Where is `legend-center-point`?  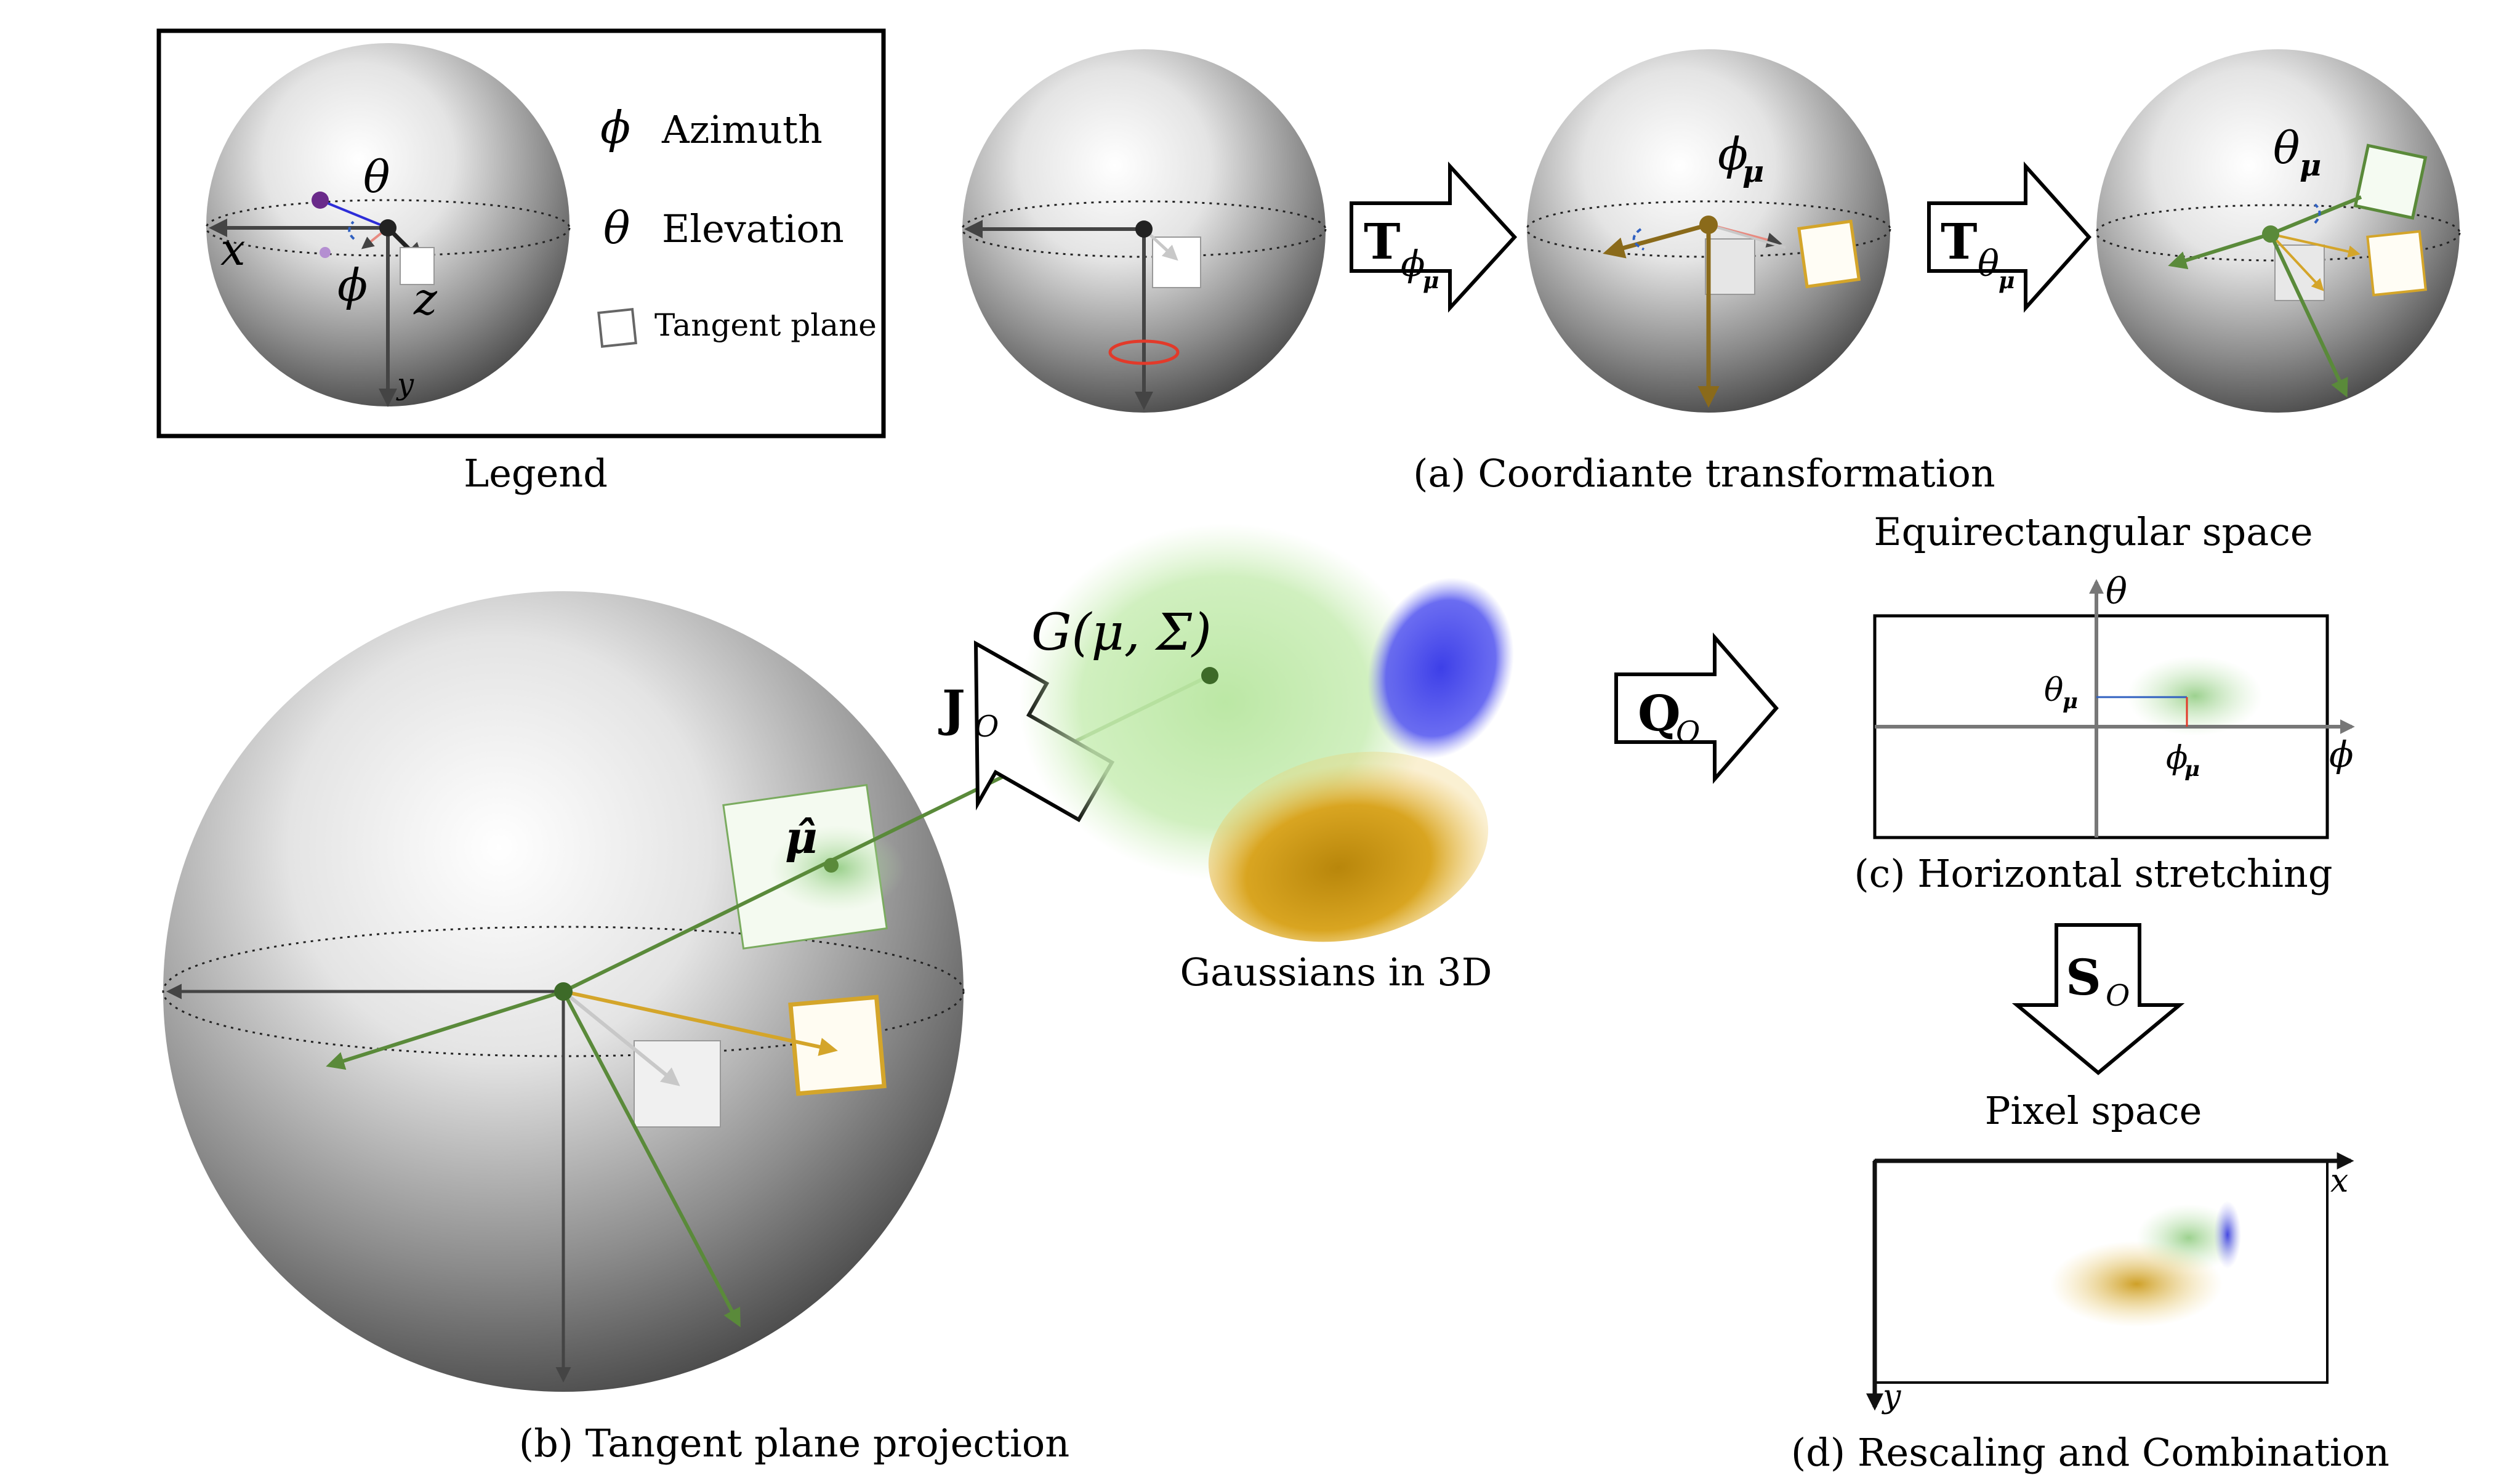
legend-center-point is located at coordinates (388, 227).